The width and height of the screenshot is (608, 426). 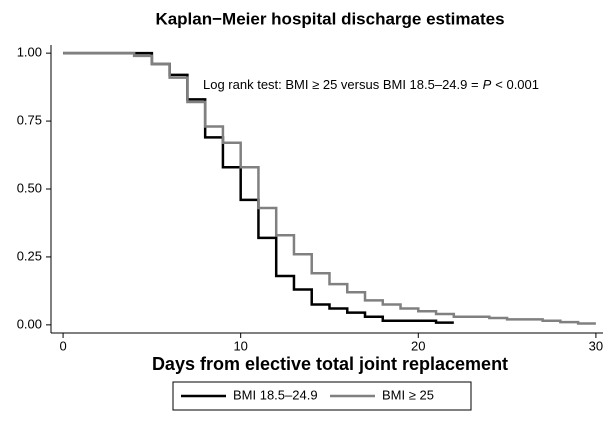 What do you see at coordinates (29, 52) in the screenshot?
I see `y-tick-label: 1.00` at bounding box center [29, 52].